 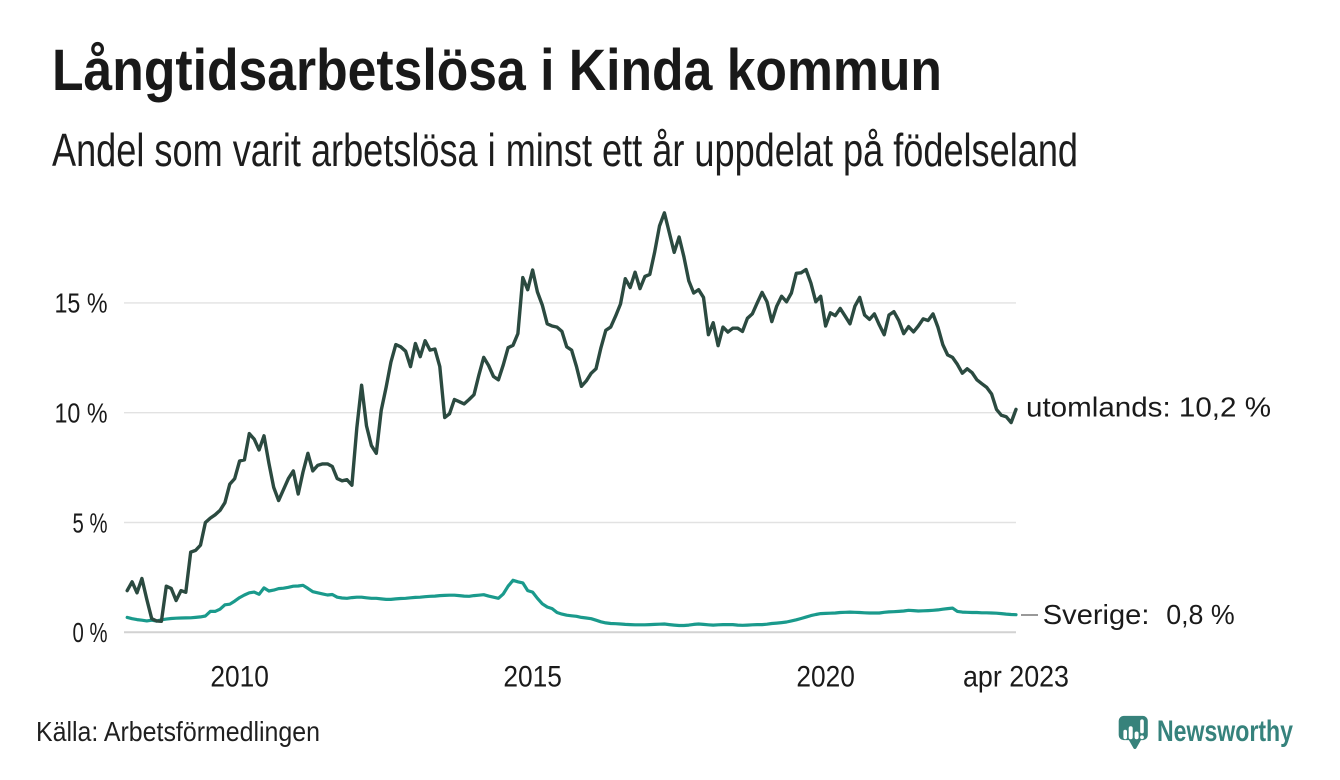 I want to click on svg-text: utomlands: 10,2 %, so click(x=1148, y=407).